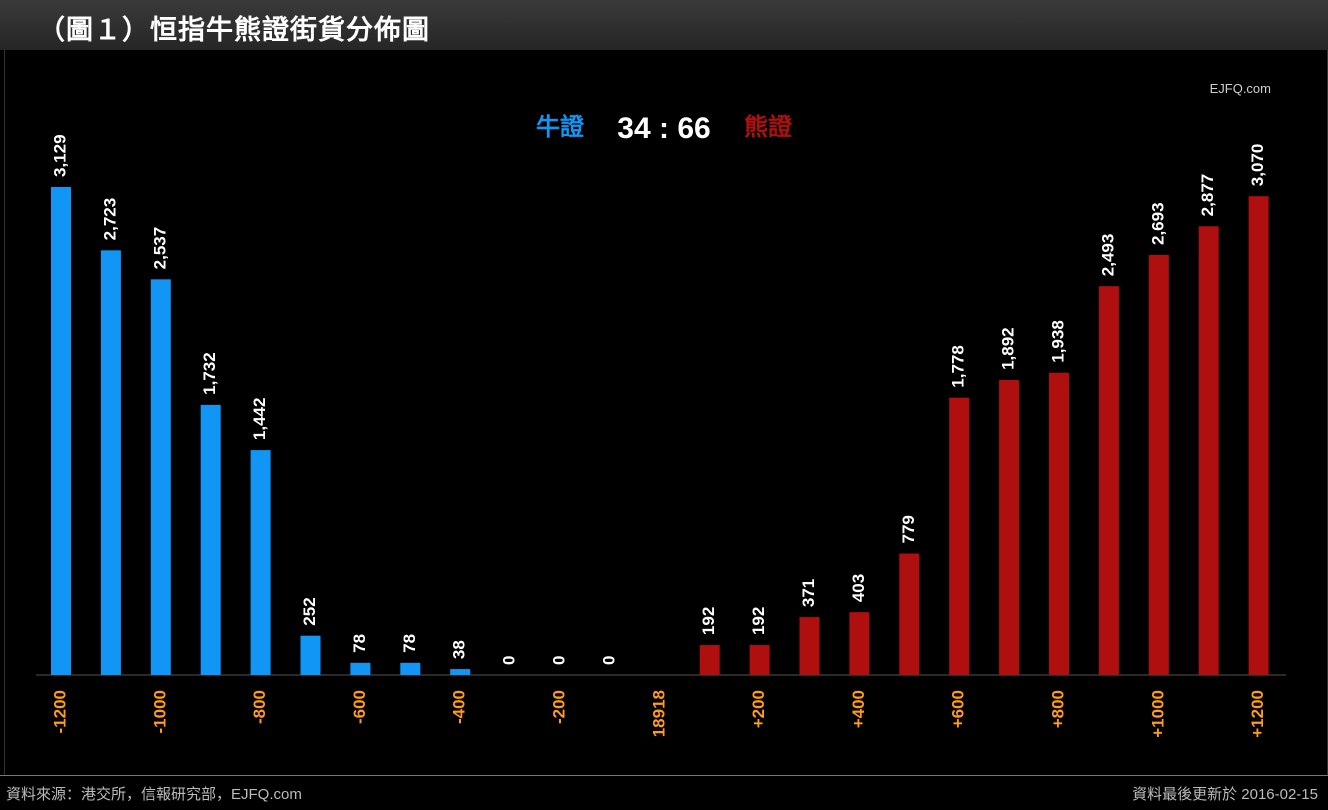  Describe the element at coordinates (310, 655) in the screenshot. I see `bar-bull--700` at that location.